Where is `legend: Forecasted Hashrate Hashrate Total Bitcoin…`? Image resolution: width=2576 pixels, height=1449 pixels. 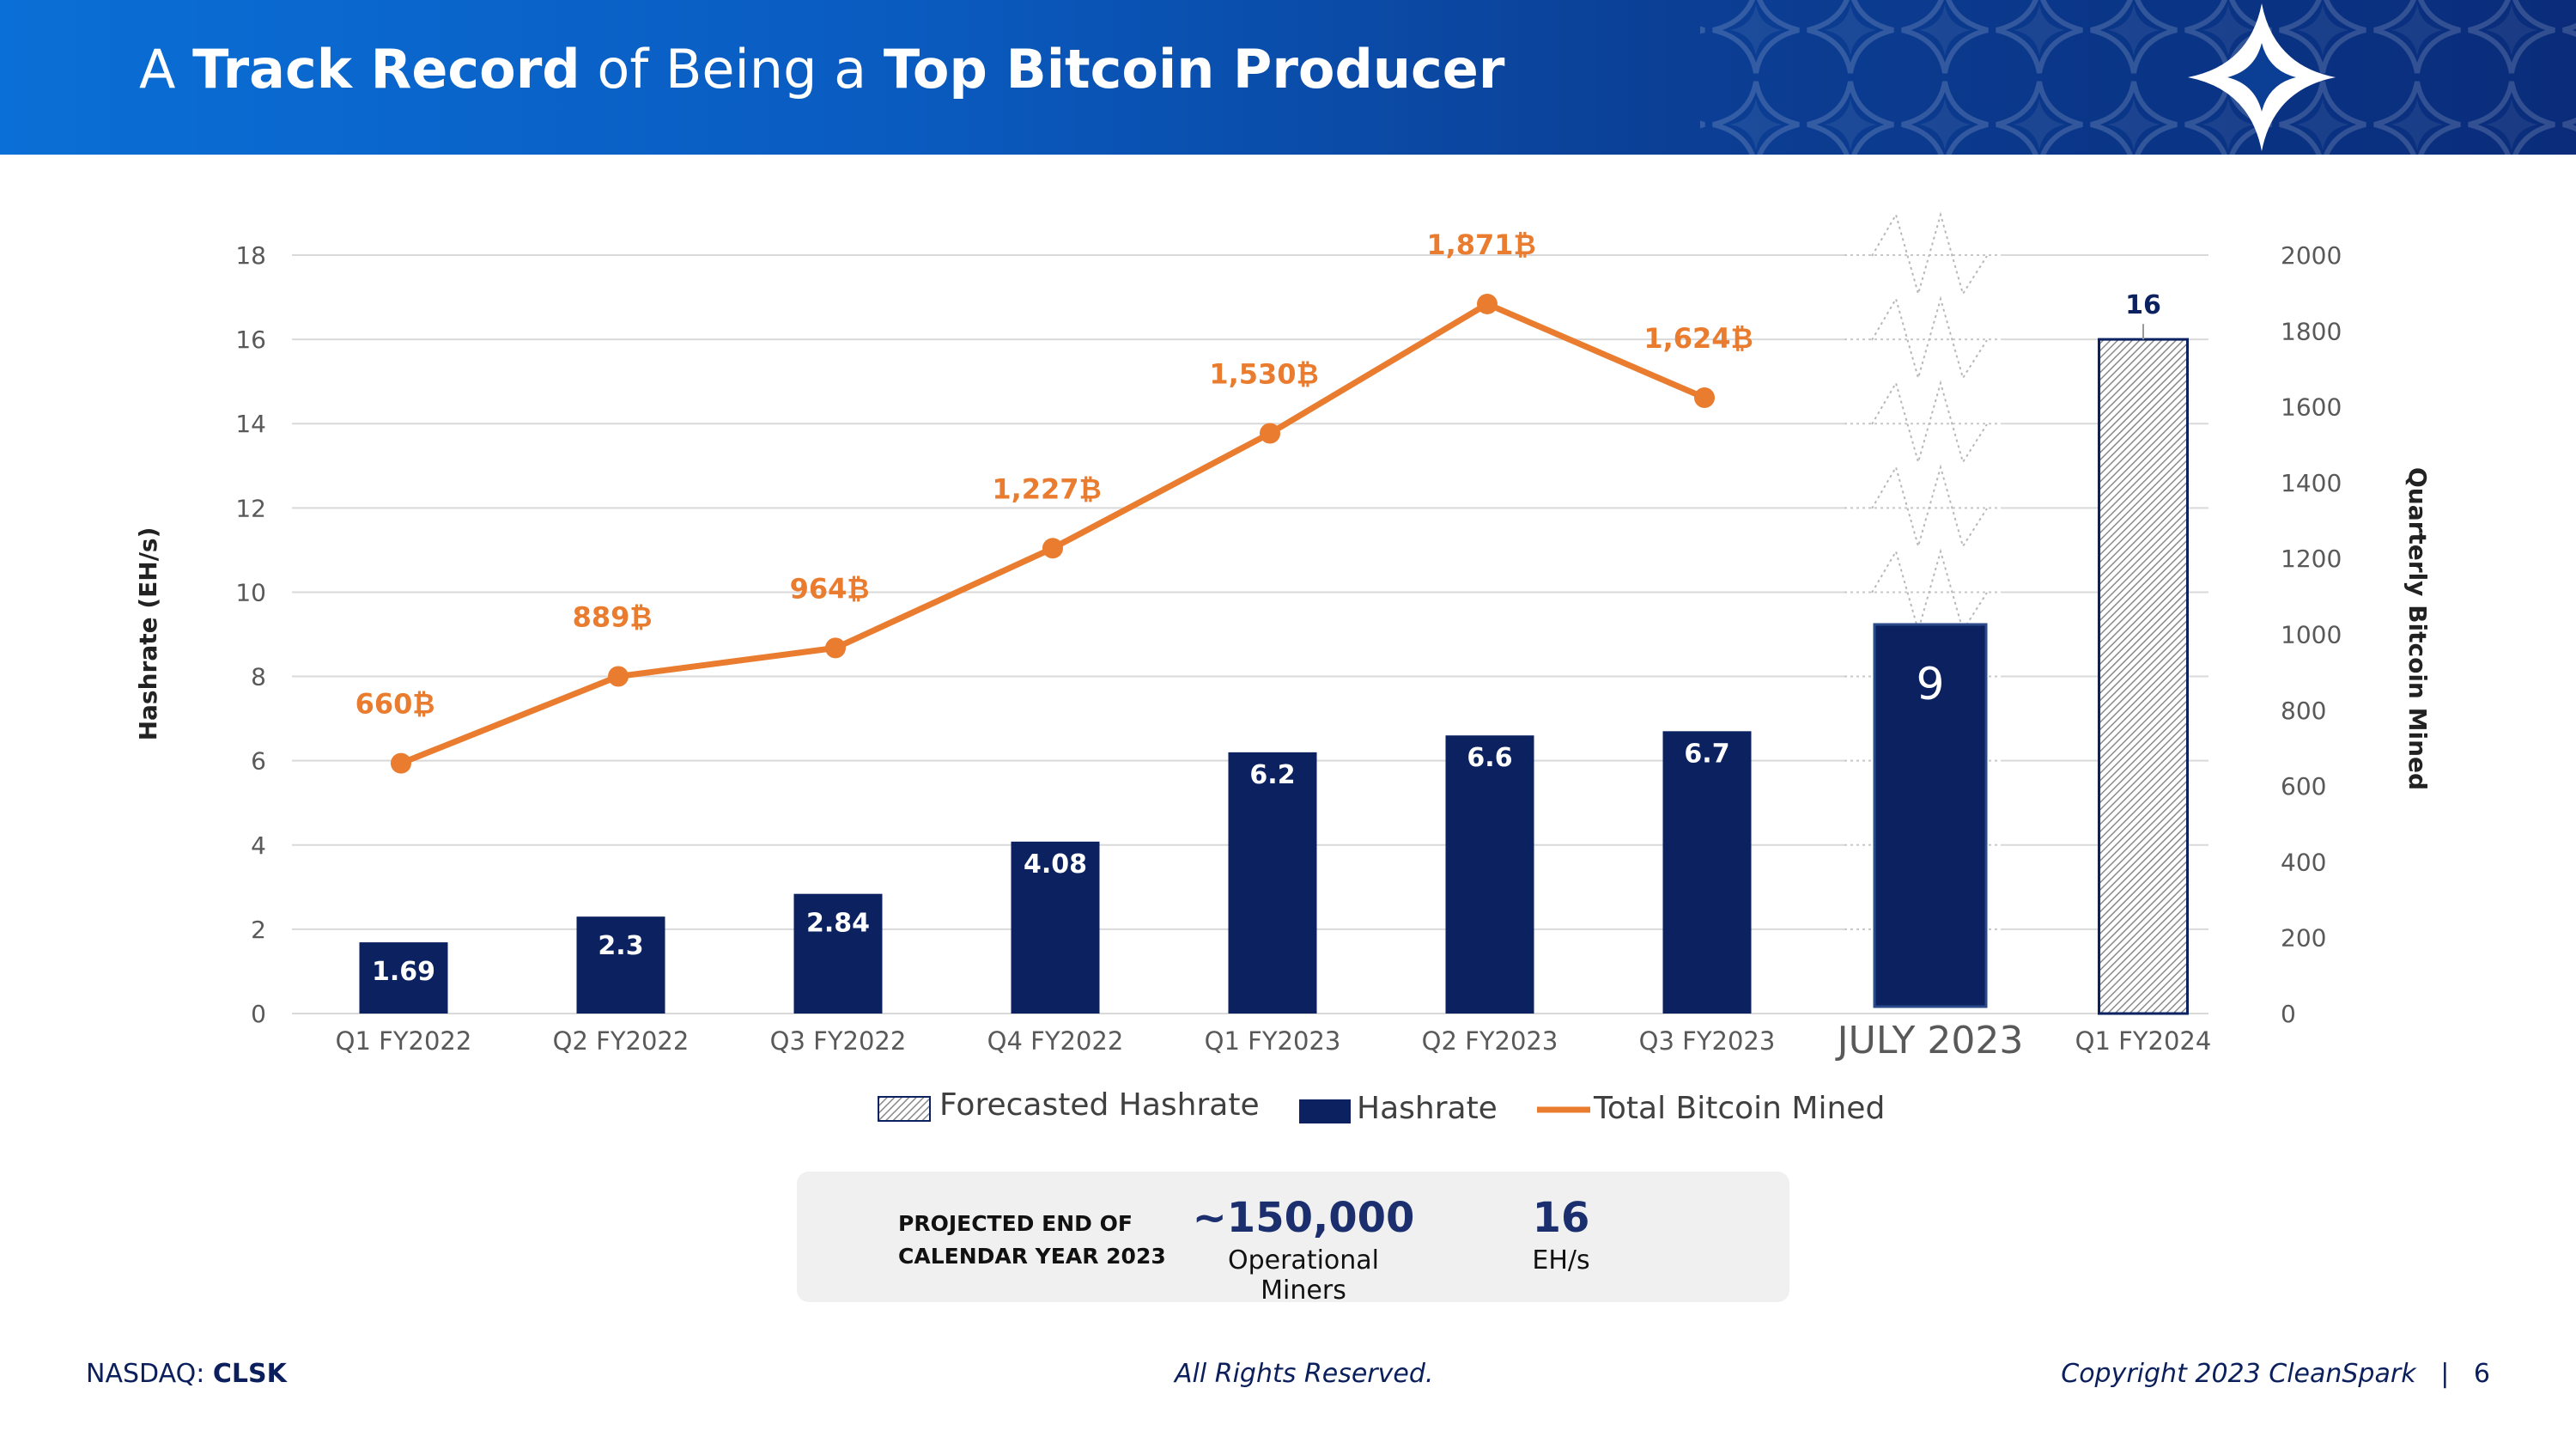 legend: Forecasted Hashrate Hashrate Total Bitcoin… is located at coordinates (1382, 1106).